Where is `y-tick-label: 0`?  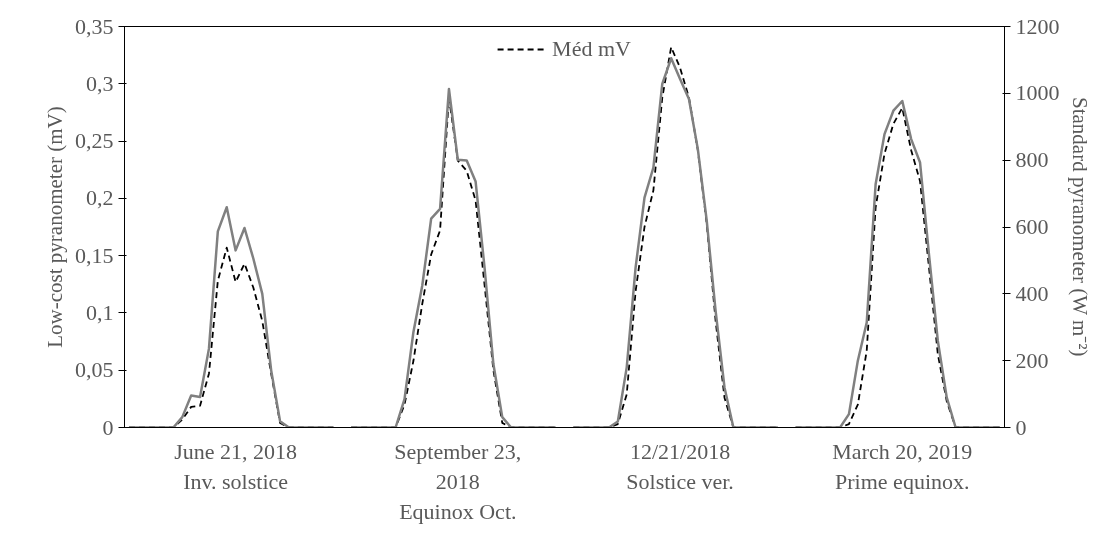
y-tick-label: 0 is located at coordinates (108, 427).